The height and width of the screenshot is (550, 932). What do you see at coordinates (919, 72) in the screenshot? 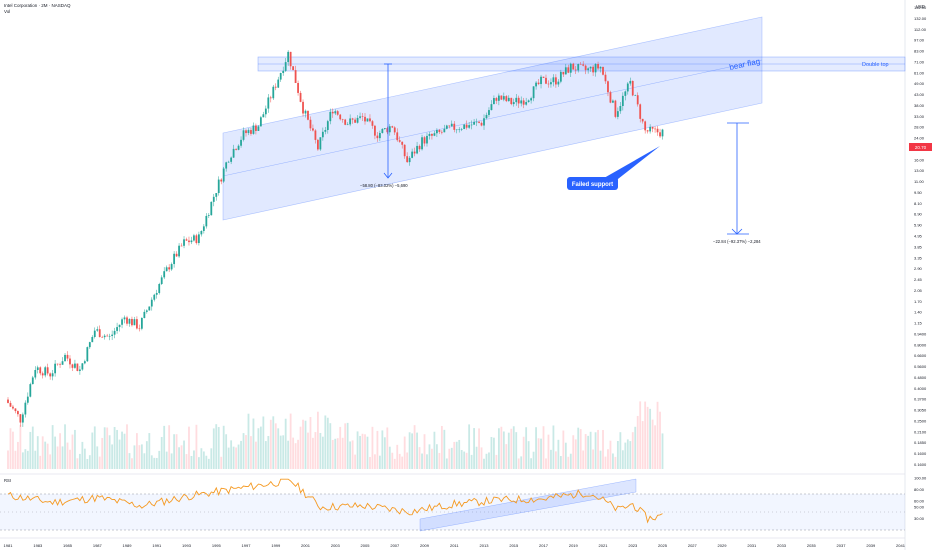
I see `price-tick-label: 61.00` at bounding box center [919, 72].